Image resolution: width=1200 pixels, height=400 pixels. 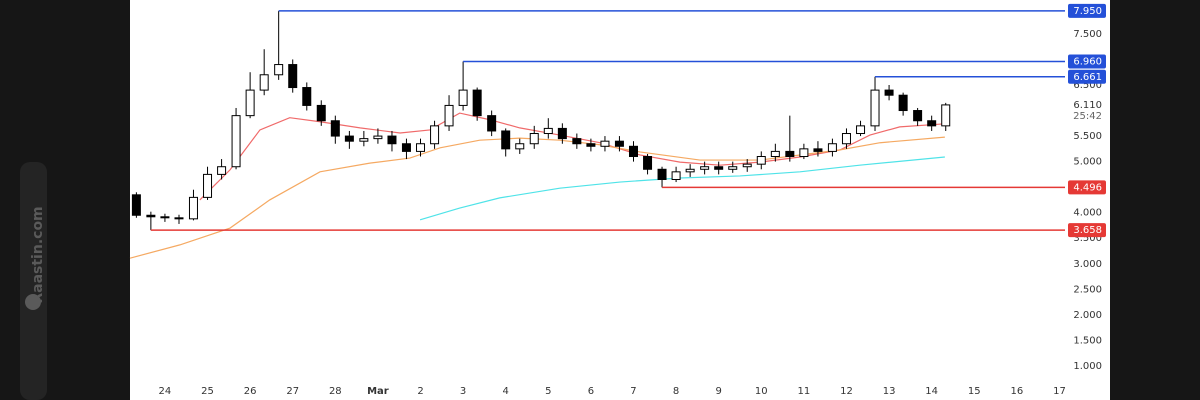 What do you see at coordinates (165, 391) in the screenshot?
I see `x-tick-label: 24` at bounding box center [165, 391].